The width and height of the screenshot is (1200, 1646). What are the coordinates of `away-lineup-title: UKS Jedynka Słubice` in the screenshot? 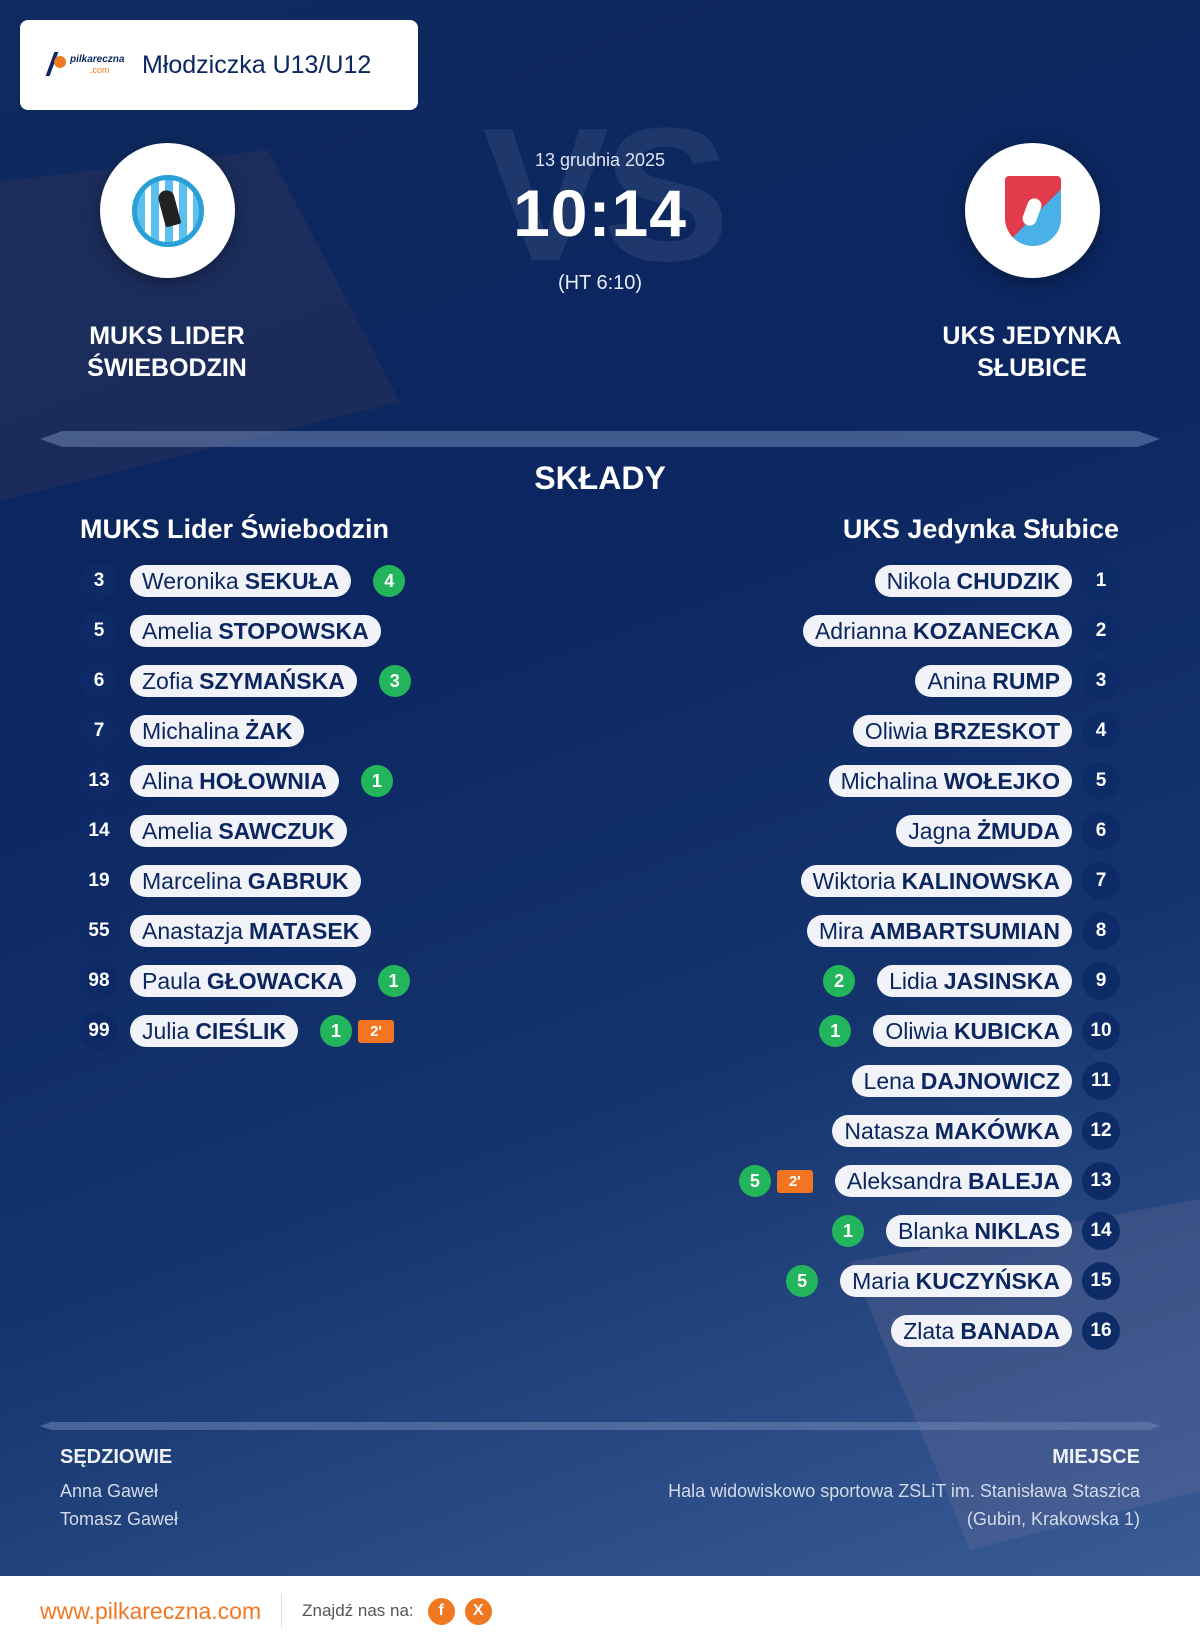 It's located at (980, 529).